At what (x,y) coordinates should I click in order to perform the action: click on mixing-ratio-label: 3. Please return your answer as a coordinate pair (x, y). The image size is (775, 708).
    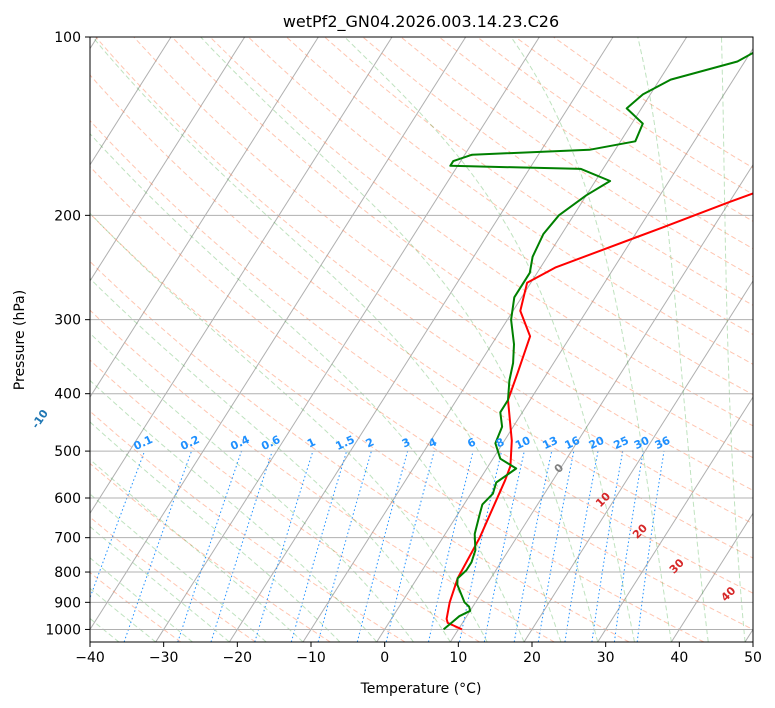
    Looking at the image, I should click on (406, 442).